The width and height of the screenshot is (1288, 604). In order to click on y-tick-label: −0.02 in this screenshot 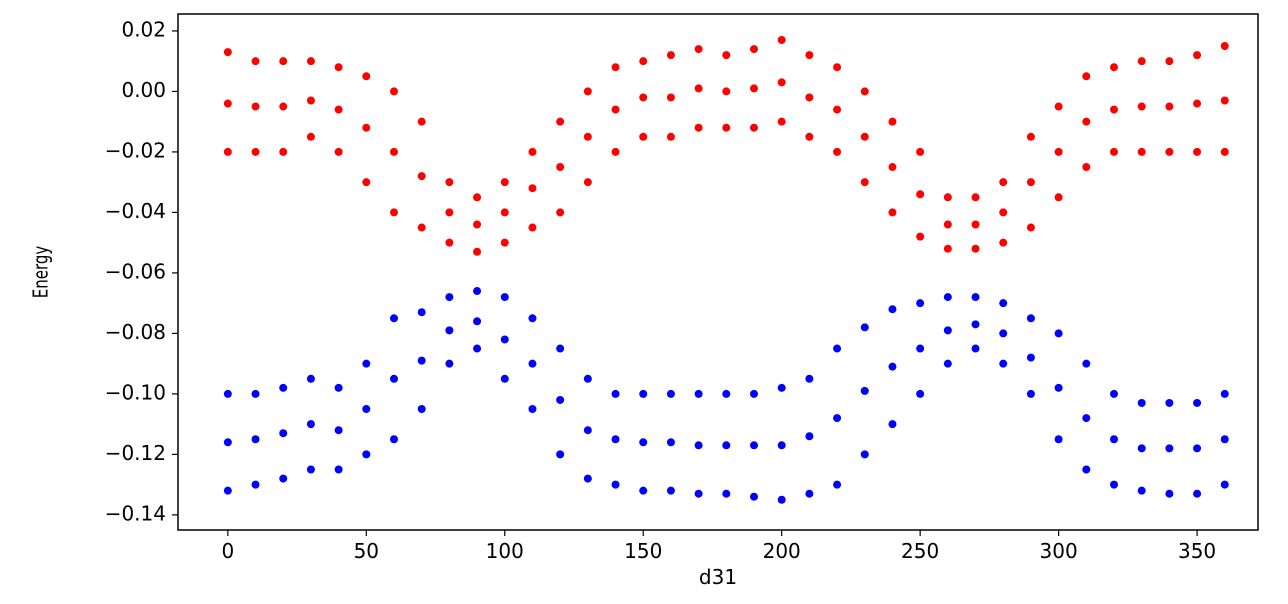, I will do `click(135, 150)`.